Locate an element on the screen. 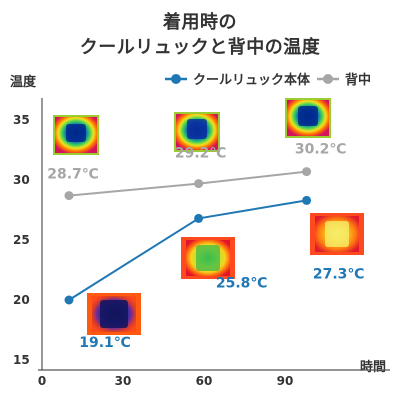  x-tick-label: 90 is located at coordinates (285, 381).